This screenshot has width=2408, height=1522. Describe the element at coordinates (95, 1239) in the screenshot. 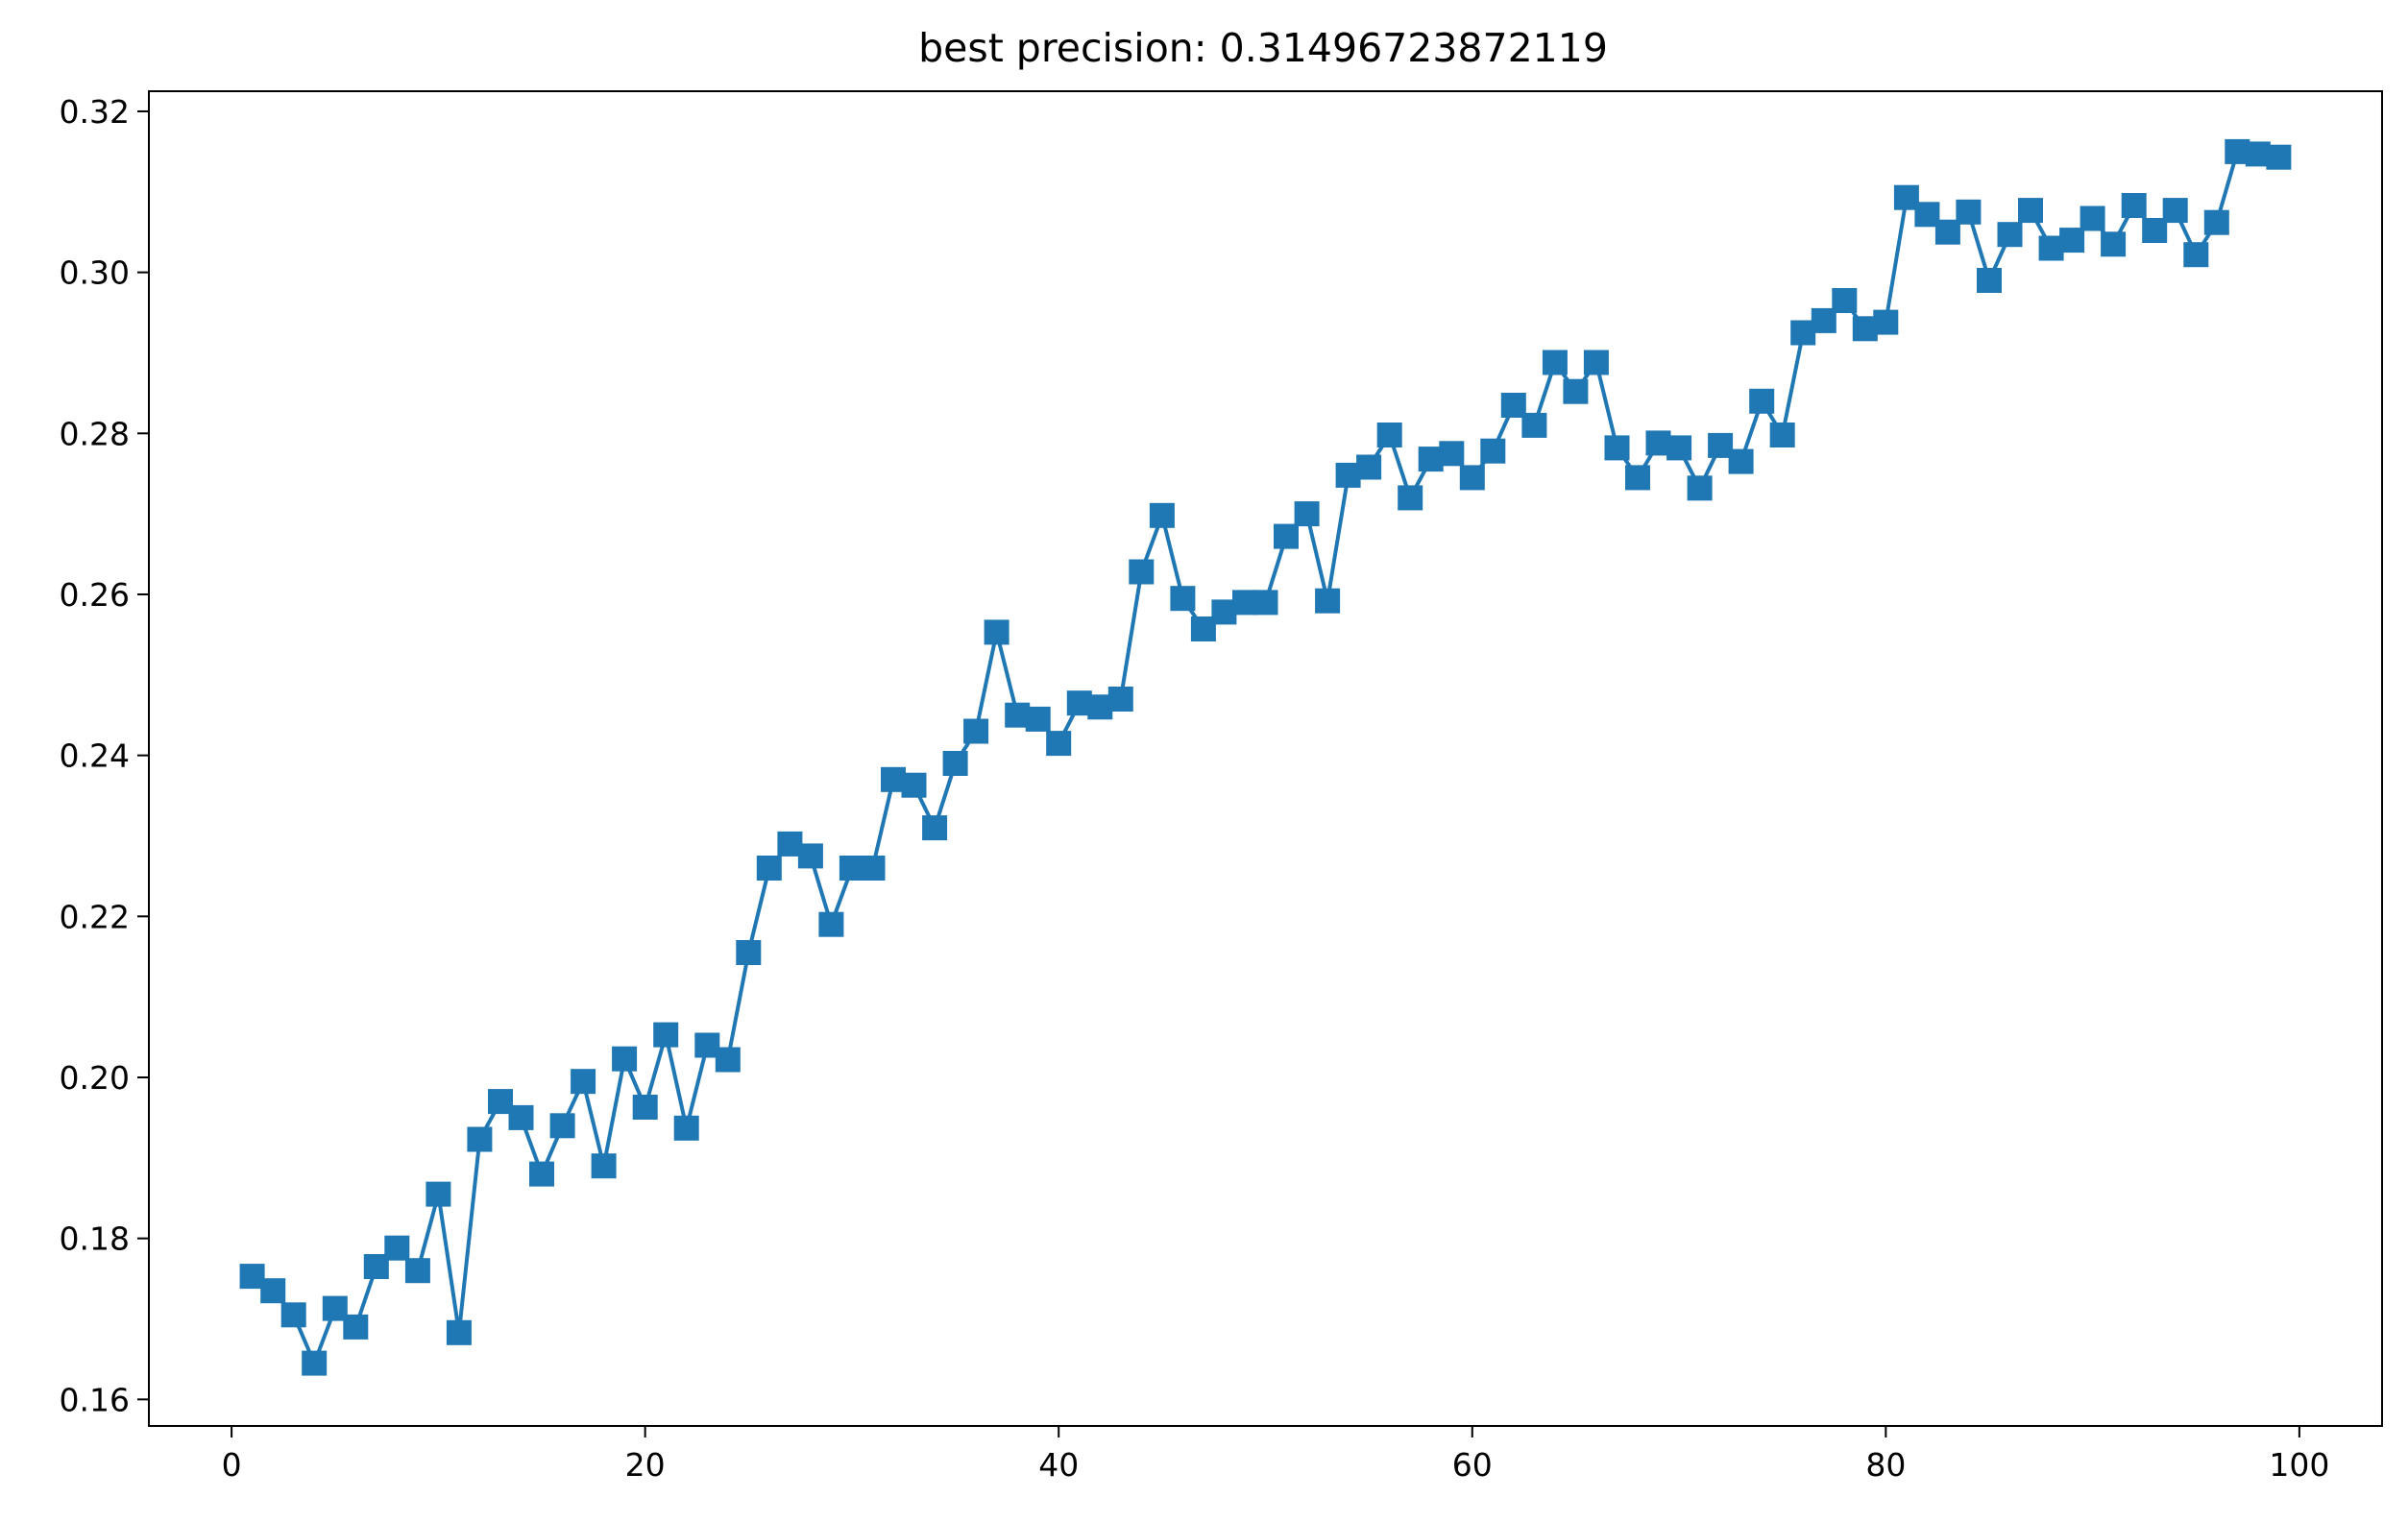

I see `y-tick-label: 0.18` at that location.